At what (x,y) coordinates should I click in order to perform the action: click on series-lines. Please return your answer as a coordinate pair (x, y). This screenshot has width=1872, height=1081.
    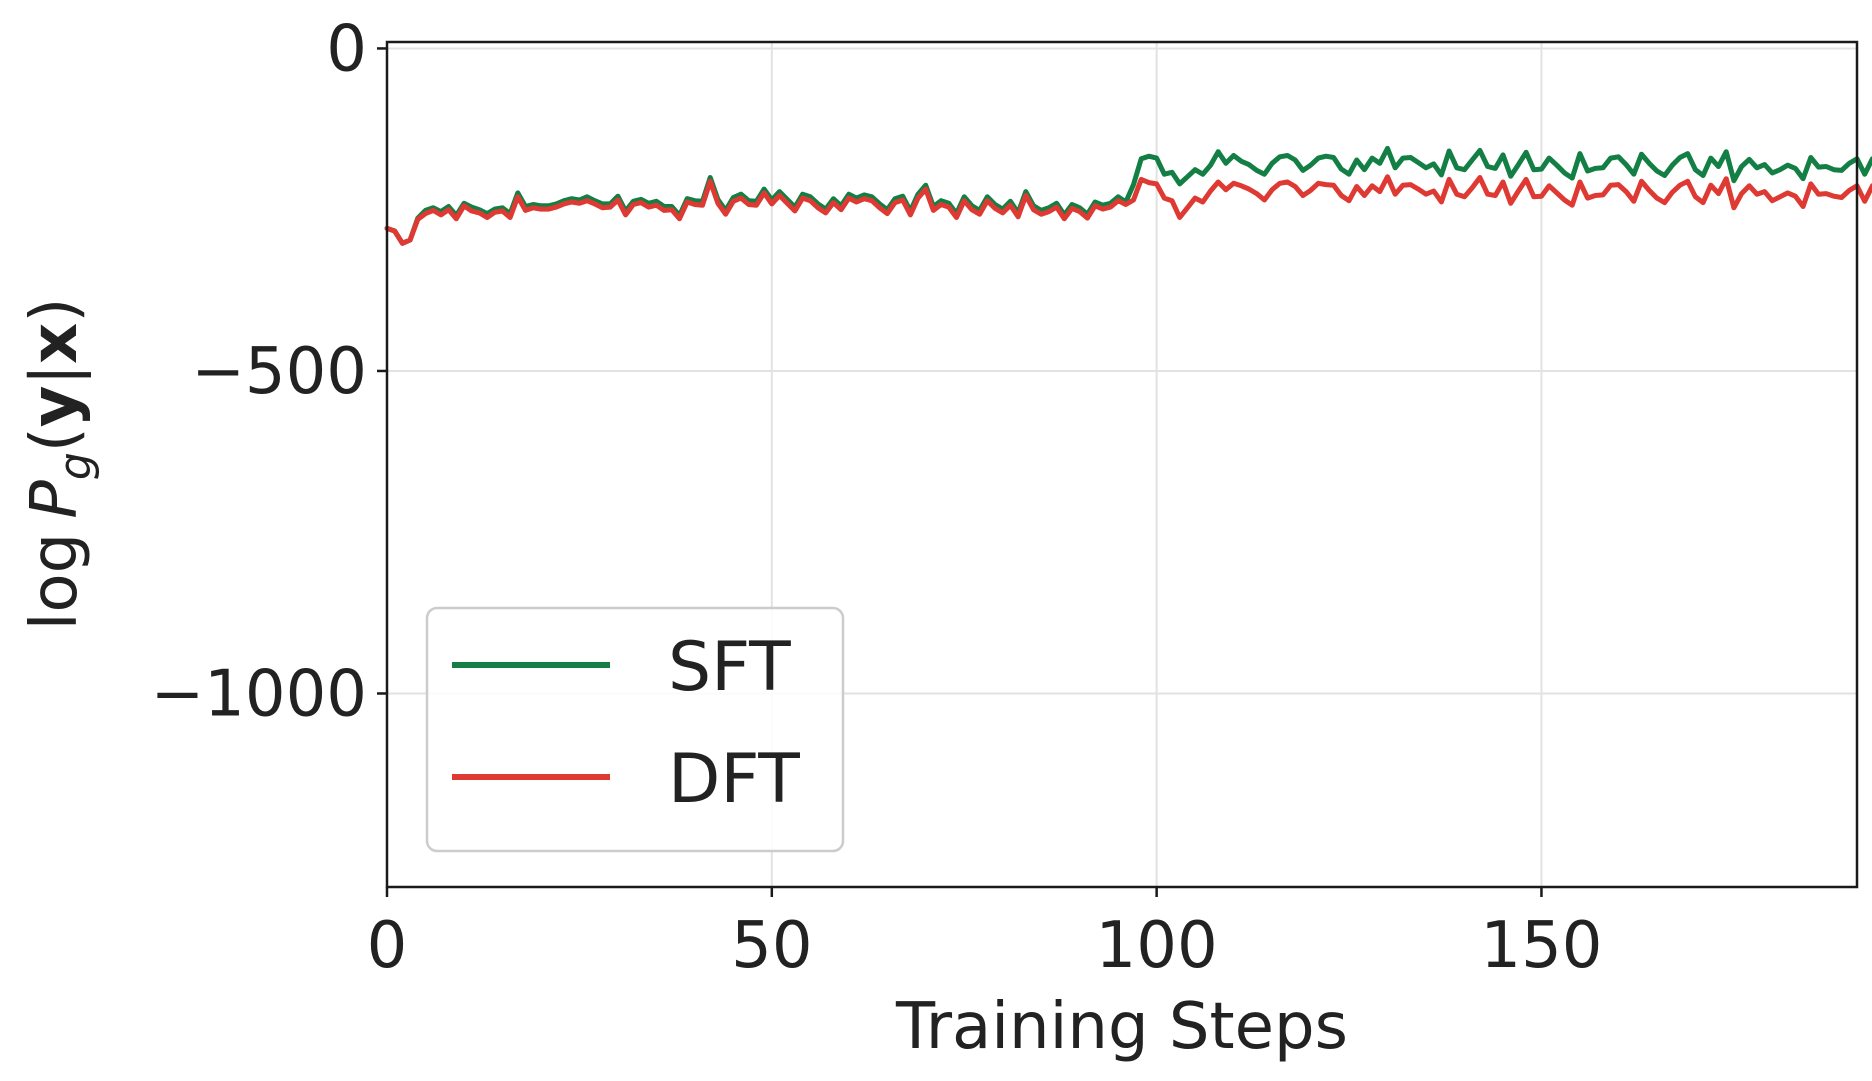
    Looking at the image, I should click on (1128, 195).